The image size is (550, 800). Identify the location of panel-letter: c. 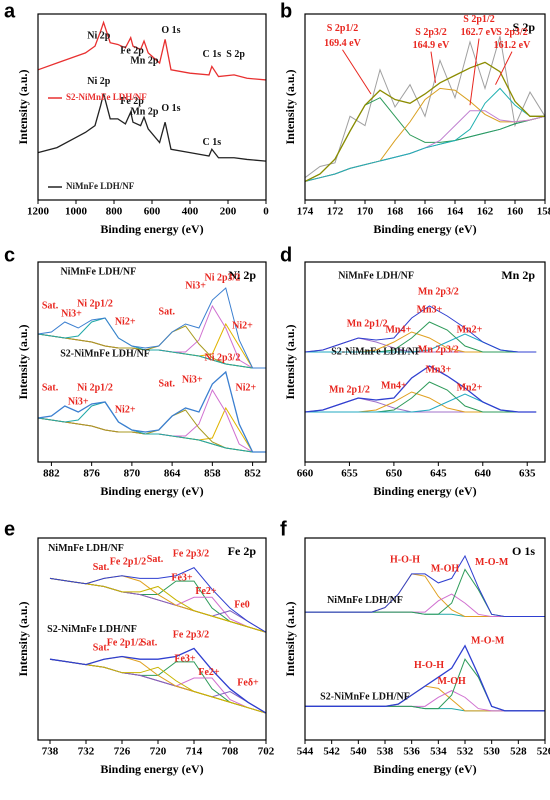
(9, 255).